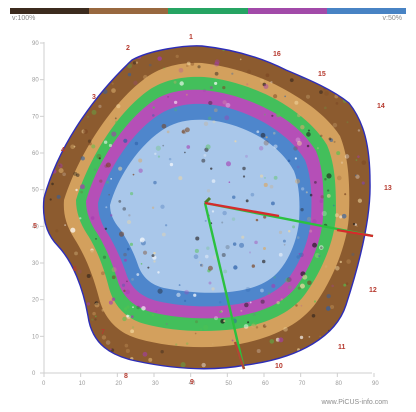 The width and height of the screenshot is (416, 412). I want to click on y-tick-label: 80, so click(35, 81).